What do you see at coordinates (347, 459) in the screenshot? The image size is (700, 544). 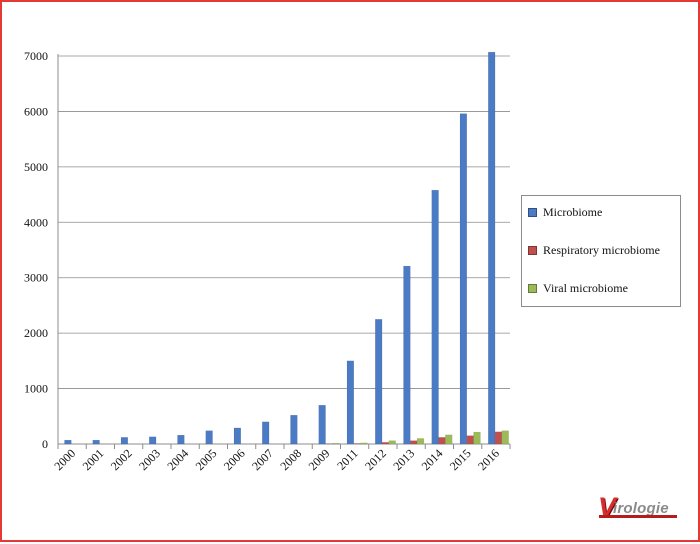 I see `x-tick-label-2011: 2011` at bounding box center [347, 459].